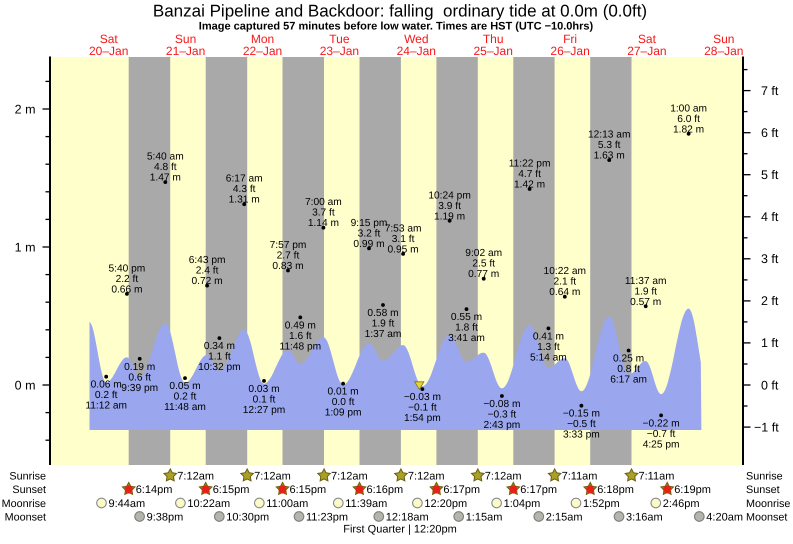  Describe the element at coordinates (29, 490) in the screenshot. I see `svg-text: Sunset` at that location.